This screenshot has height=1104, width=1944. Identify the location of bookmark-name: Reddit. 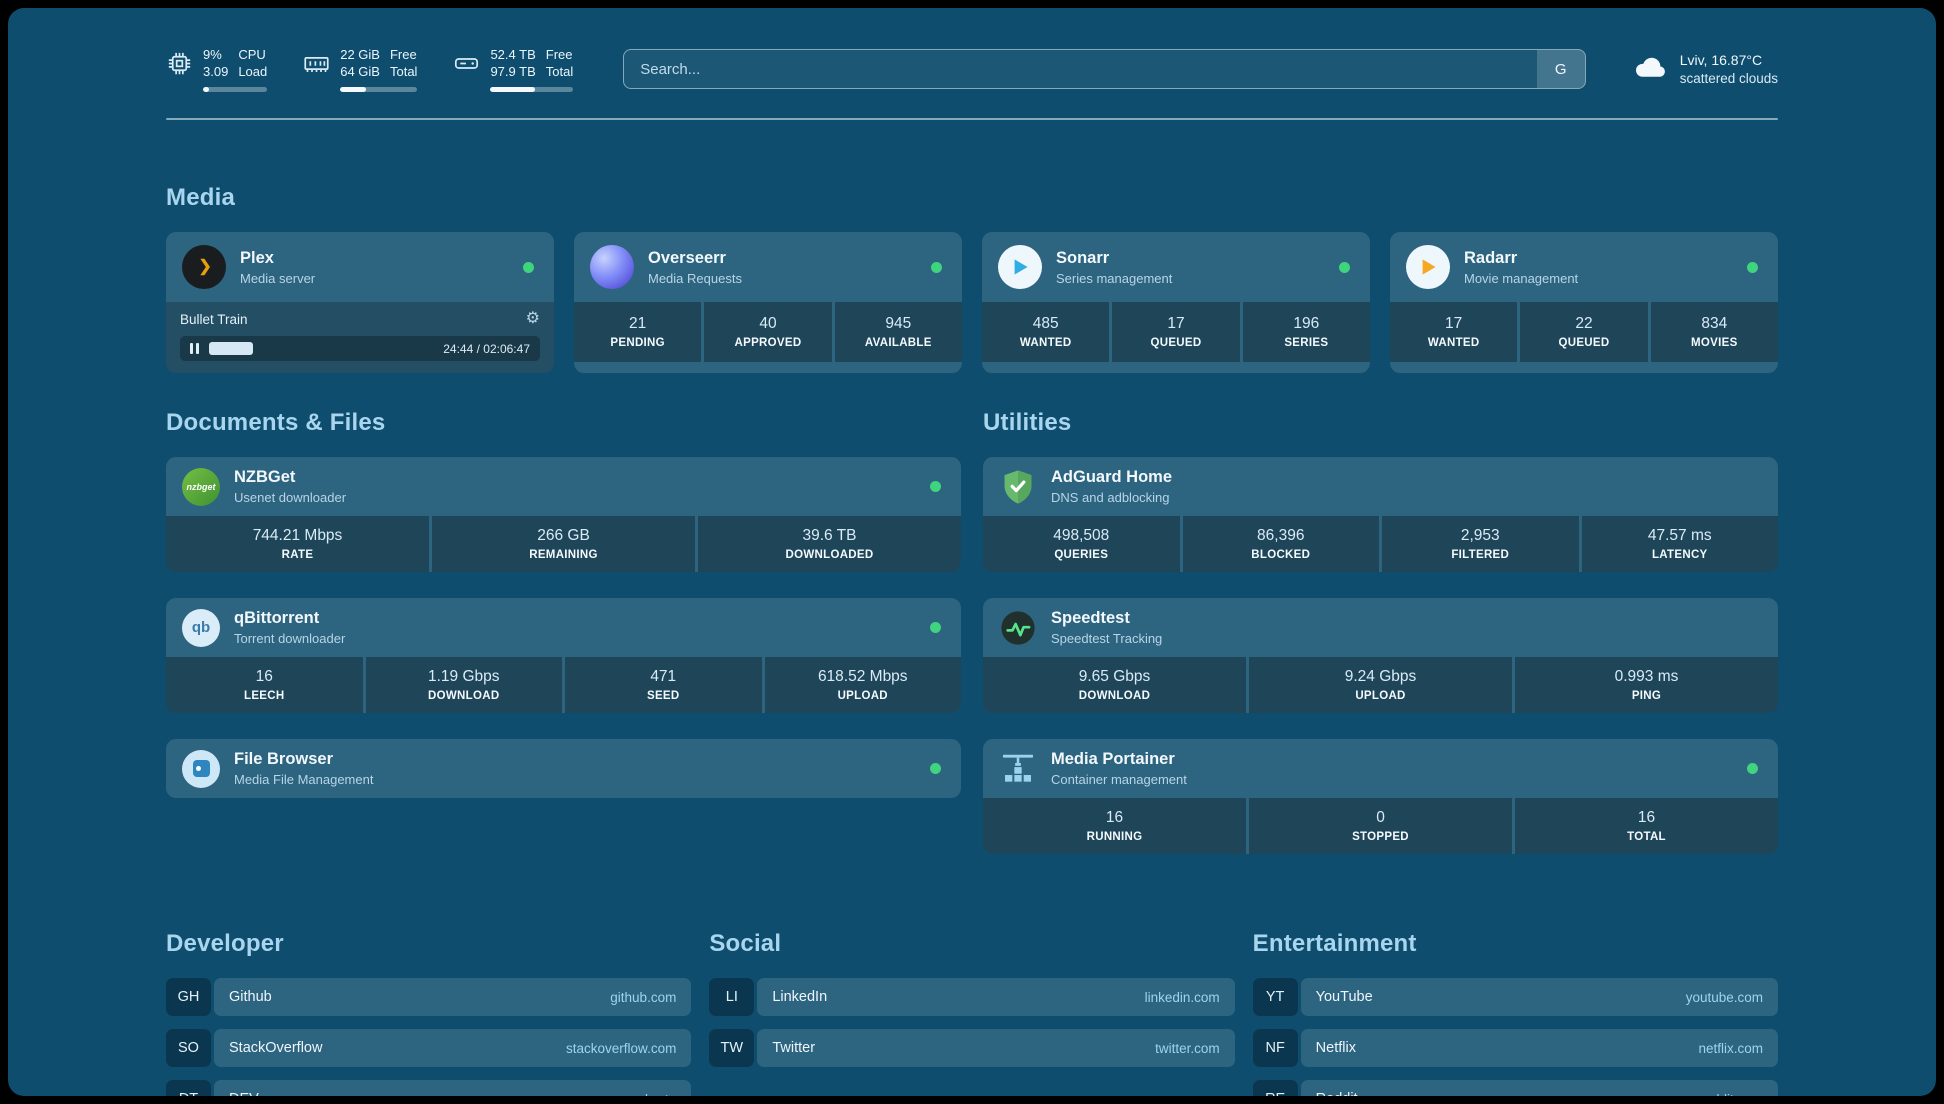
(1337, 1093).